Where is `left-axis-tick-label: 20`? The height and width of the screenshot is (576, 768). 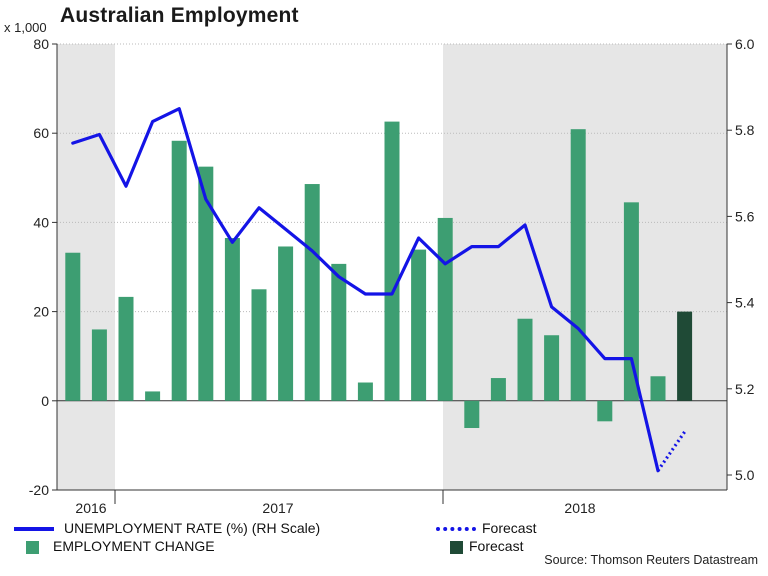 left-axis-tick-label: 20 is located at coordinates (41, 312).